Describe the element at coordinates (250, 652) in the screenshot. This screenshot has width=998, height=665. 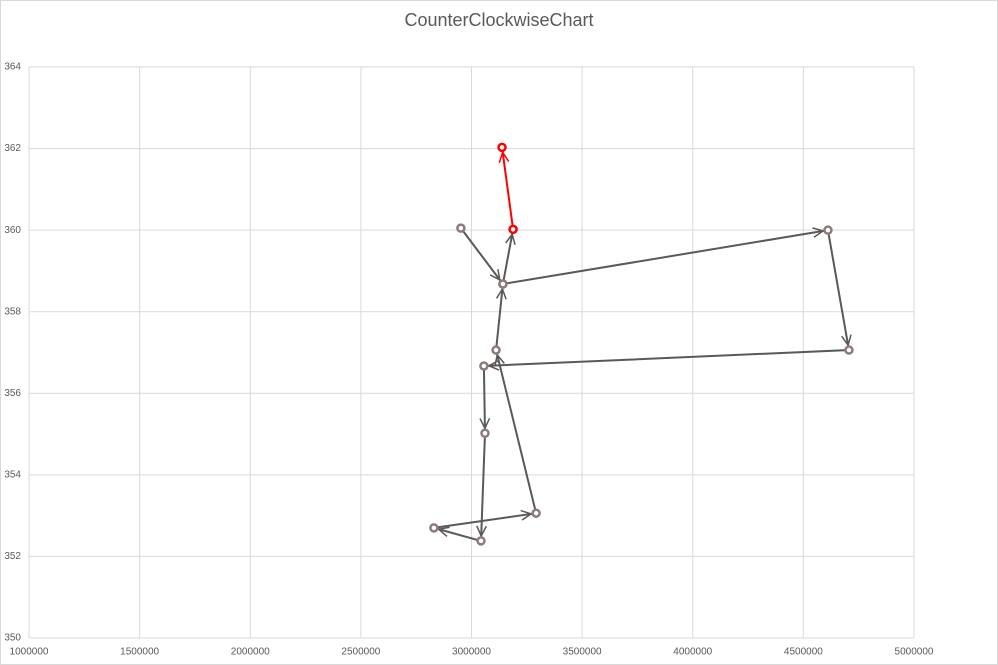
I see `x-tick-label: 2000000` at that location.